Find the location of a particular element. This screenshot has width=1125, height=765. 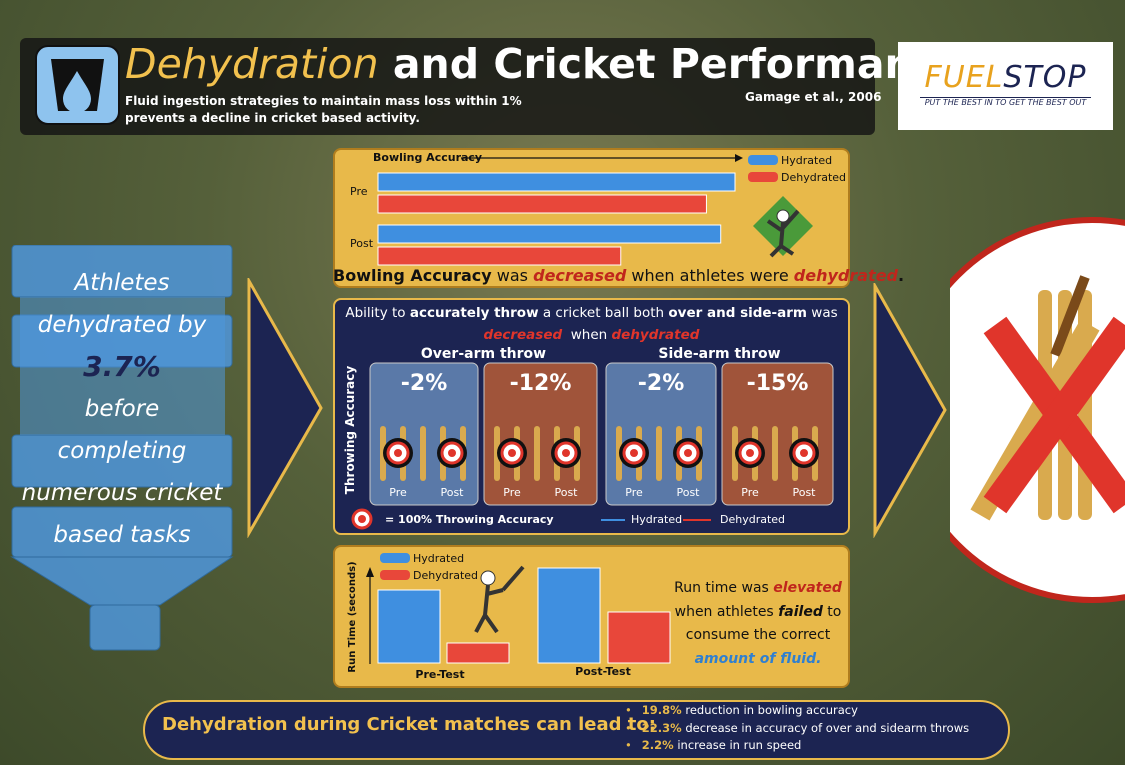

point-text: reduction in bowling accuracy is located at coordinates (769, 710).